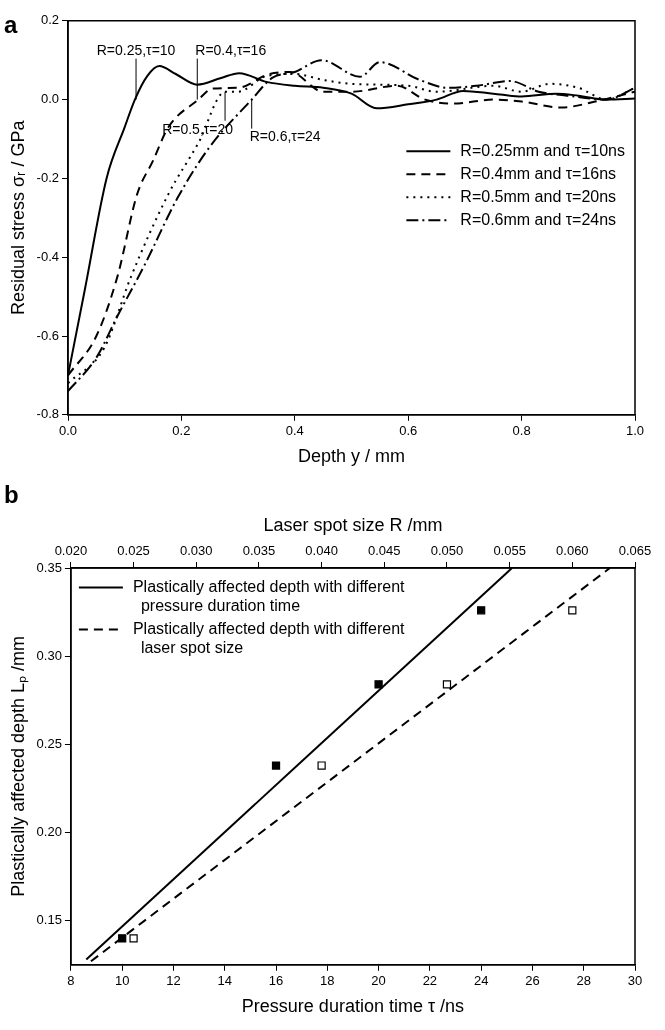 This screenshot has height=1030, width=665. I want to click on legend-label: R=0.6mm and τ=24ns, so click(538, 219).